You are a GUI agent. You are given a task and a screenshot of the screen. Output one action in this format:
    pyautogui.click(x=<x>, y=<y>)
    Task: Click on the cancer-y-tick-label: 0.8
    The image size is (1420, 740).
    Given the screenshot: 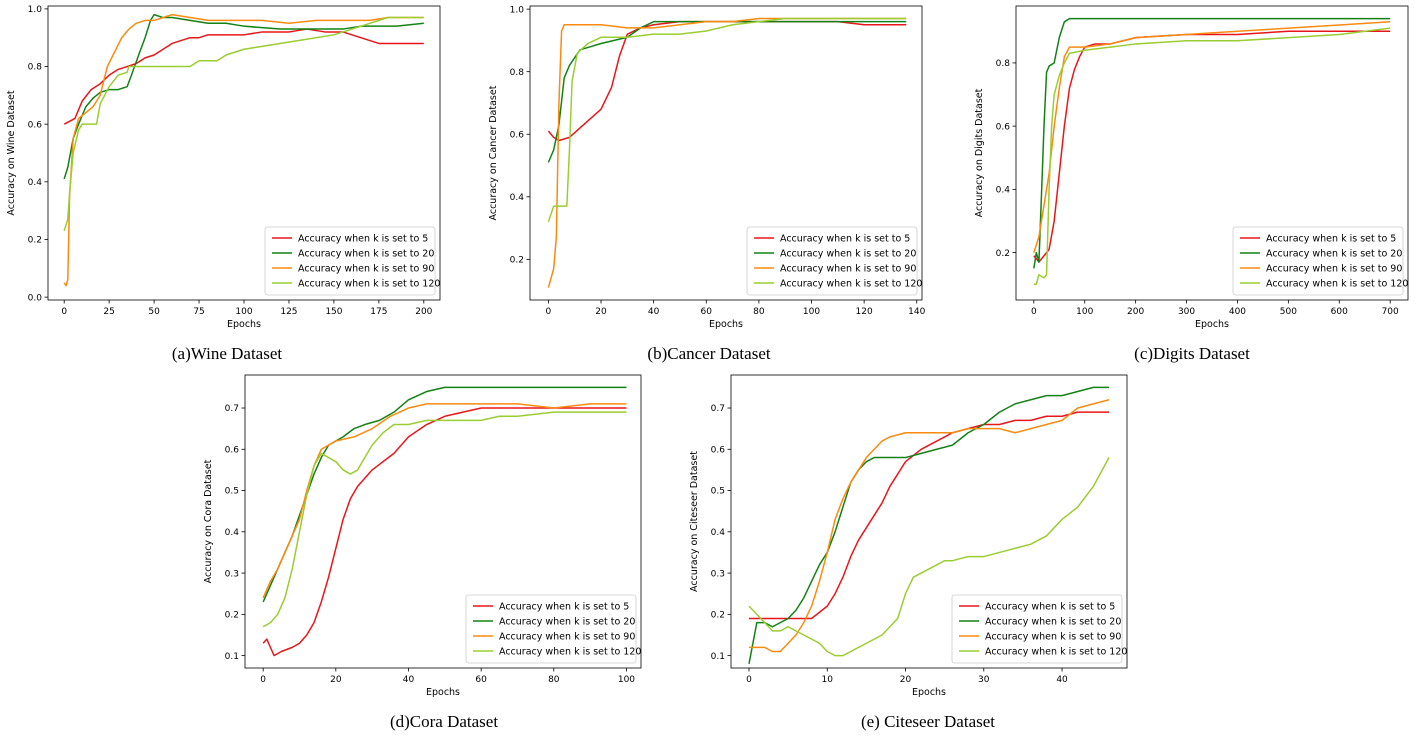 What is the action you would take?
    pyautogui.click(x=517, y=73)
    